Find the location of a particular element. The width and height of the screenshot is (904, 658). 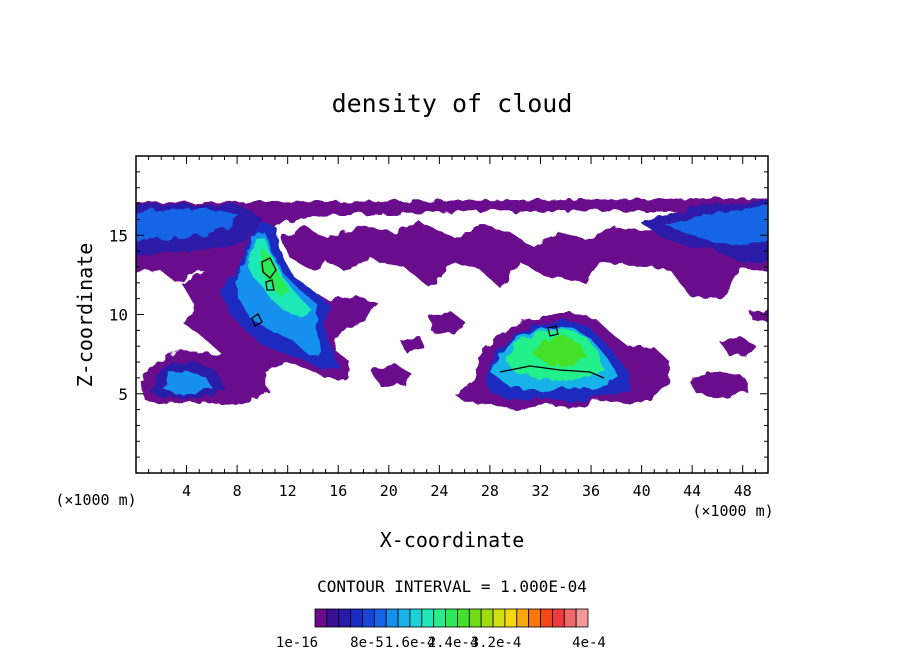

cloud-peak-central is located at coordinates (559, 351).